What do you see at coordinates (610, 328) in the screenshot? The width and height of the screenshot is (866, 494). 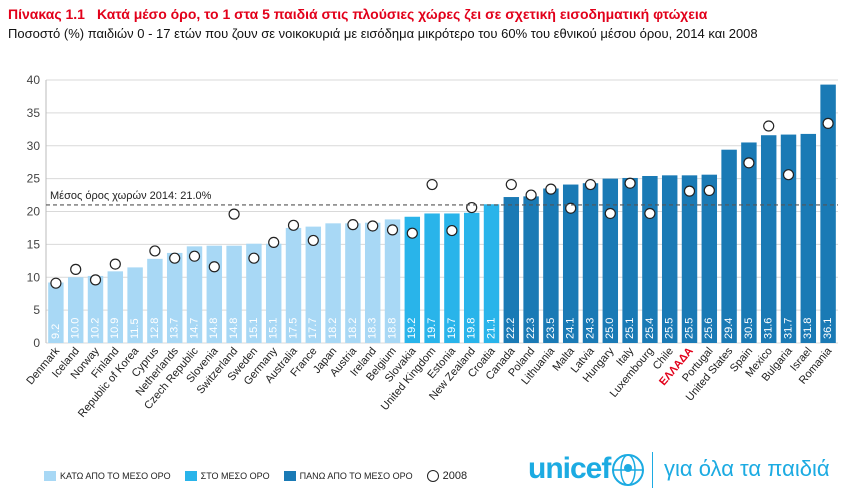 I see `bar-value-label: 25.0` at bounding box center [610, 328].